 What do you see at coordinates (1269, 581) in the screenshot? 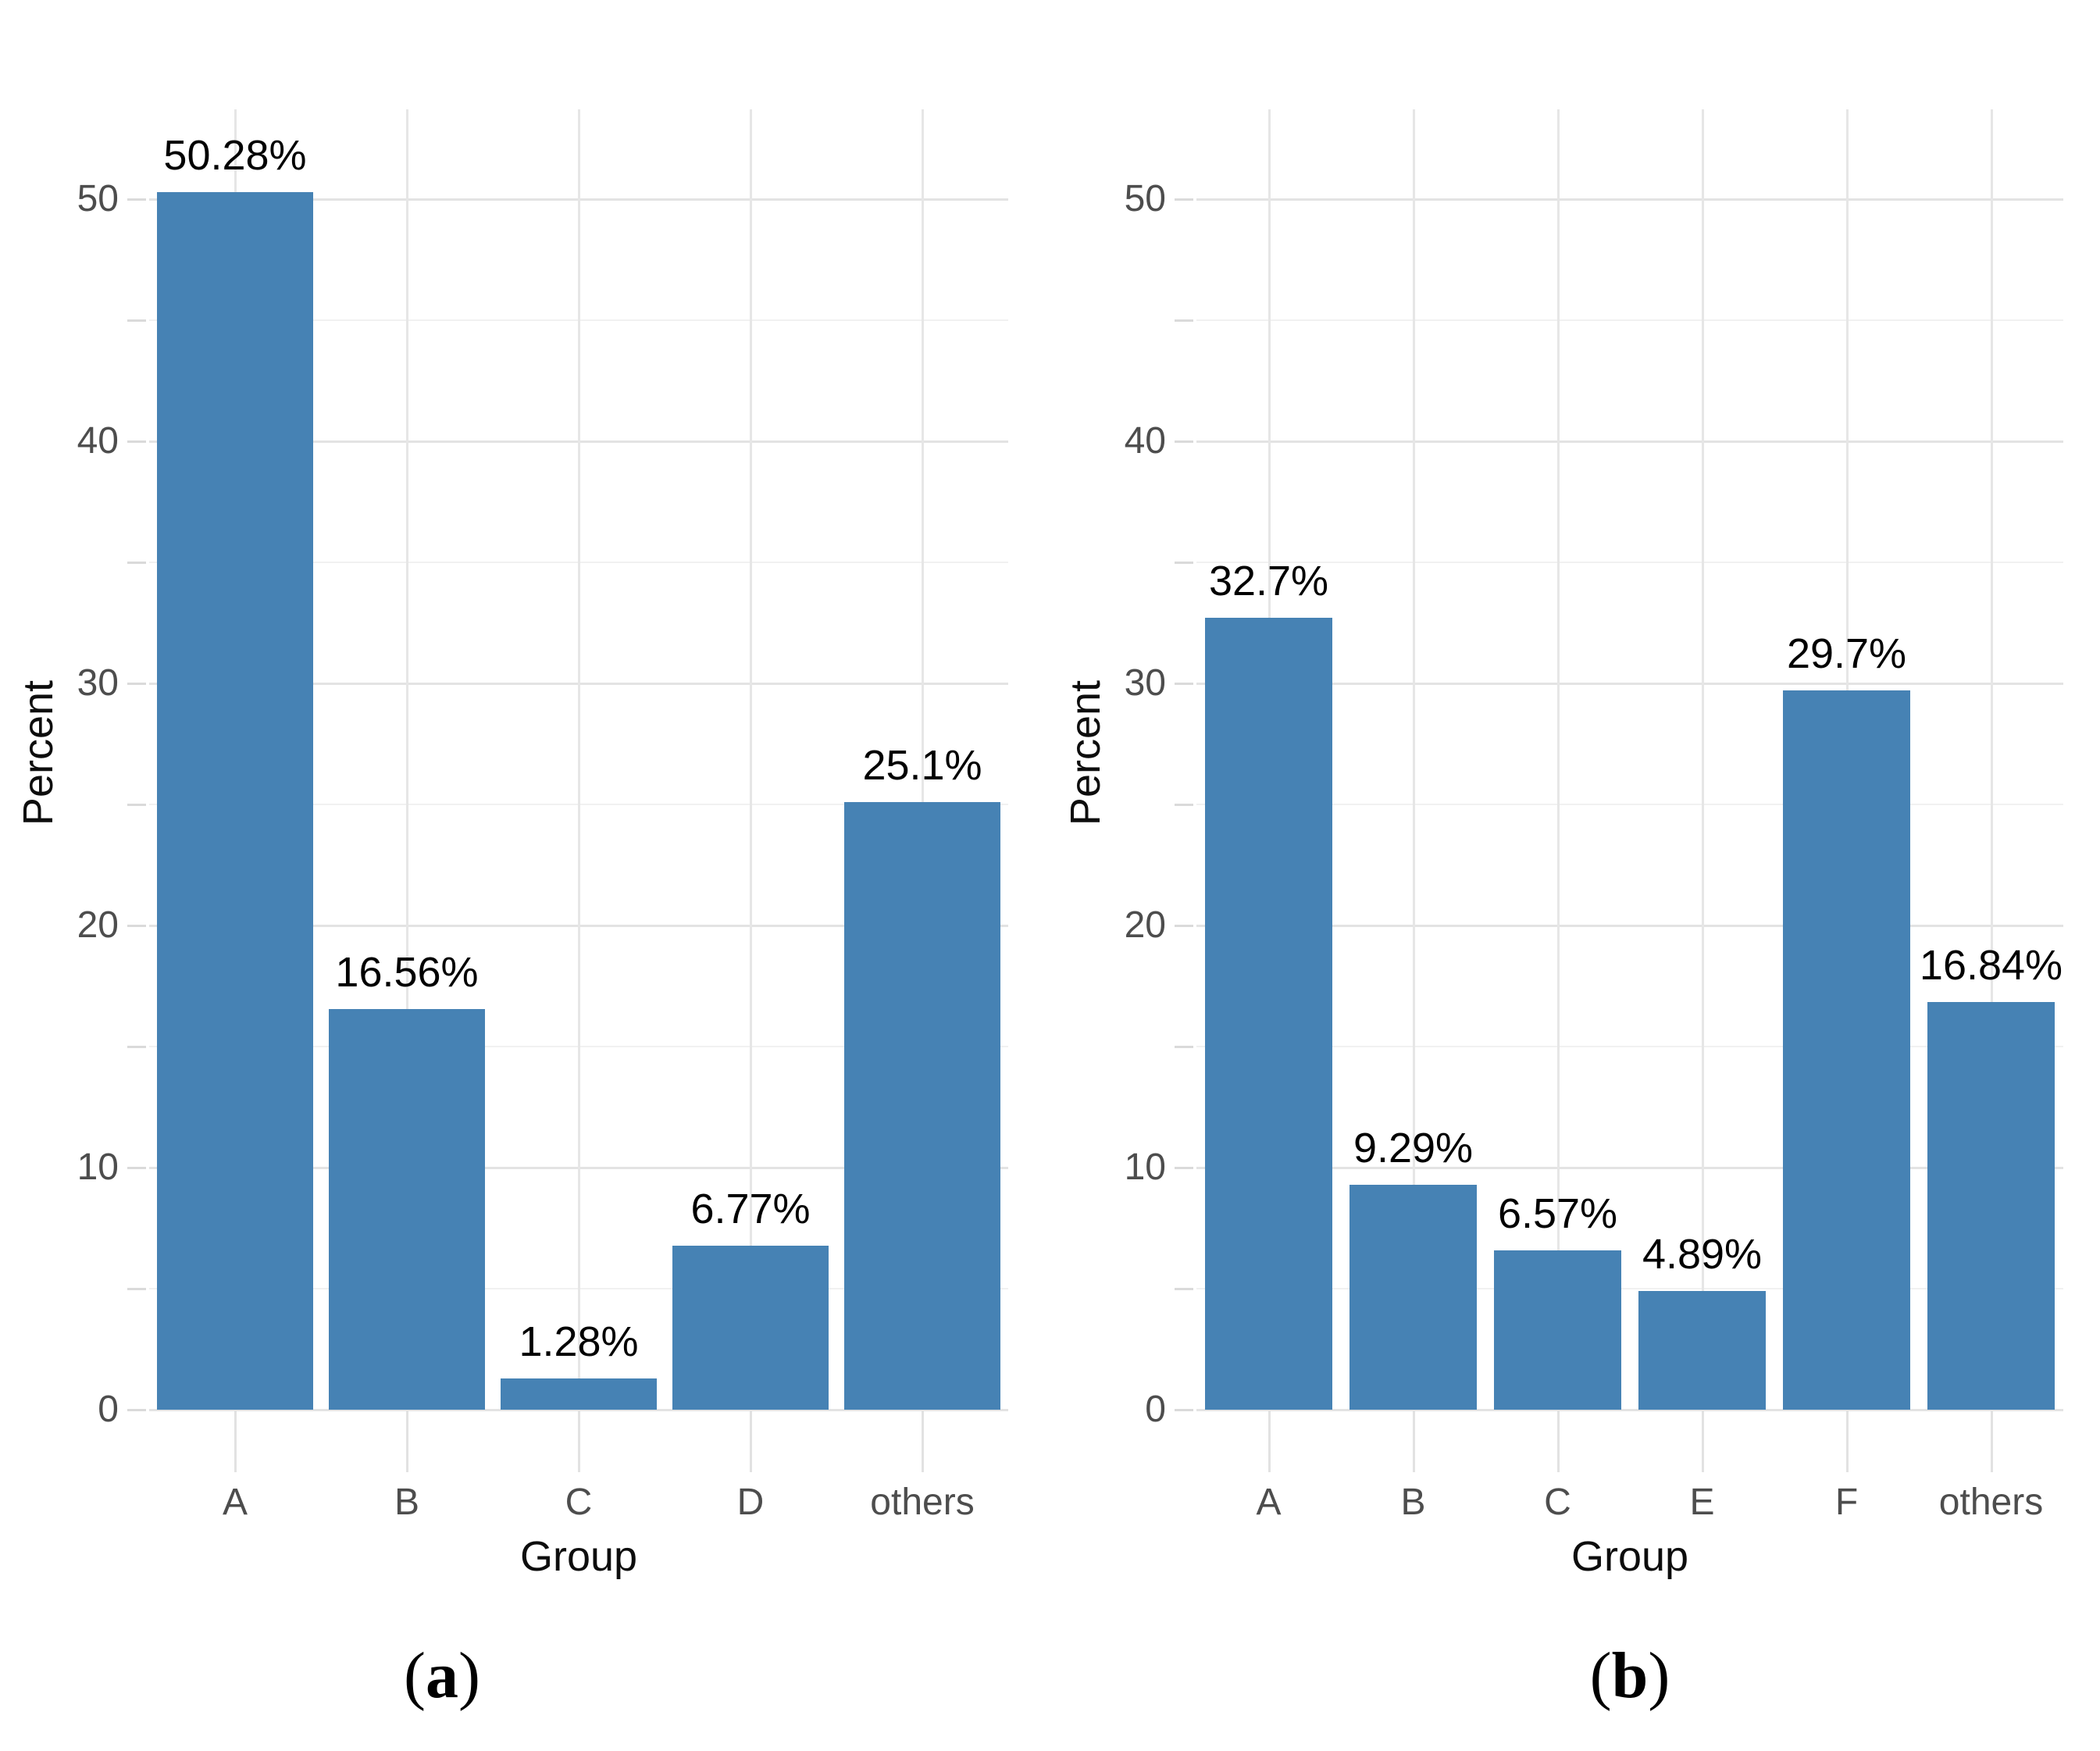
I see `bar-value-label-A: 32.7%` at bounding box center [1269, 581].